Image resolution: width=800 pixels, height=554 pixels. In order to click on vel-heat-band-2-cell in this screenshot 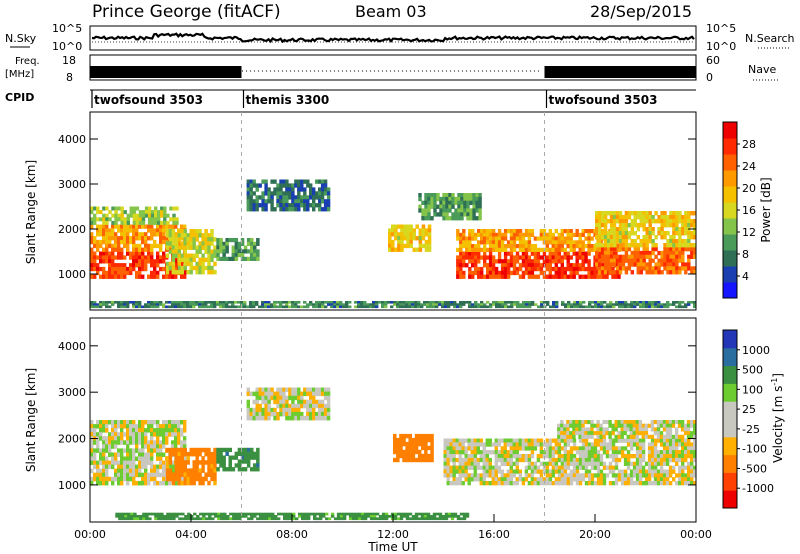, I will do `click(252, 450)`.